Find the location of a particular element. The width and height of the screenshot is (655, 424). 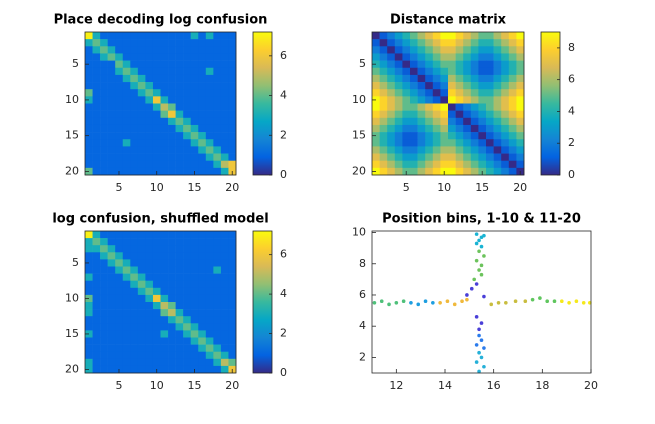

colorbar-tick-label: 6 is located at coordinates (283, 254).